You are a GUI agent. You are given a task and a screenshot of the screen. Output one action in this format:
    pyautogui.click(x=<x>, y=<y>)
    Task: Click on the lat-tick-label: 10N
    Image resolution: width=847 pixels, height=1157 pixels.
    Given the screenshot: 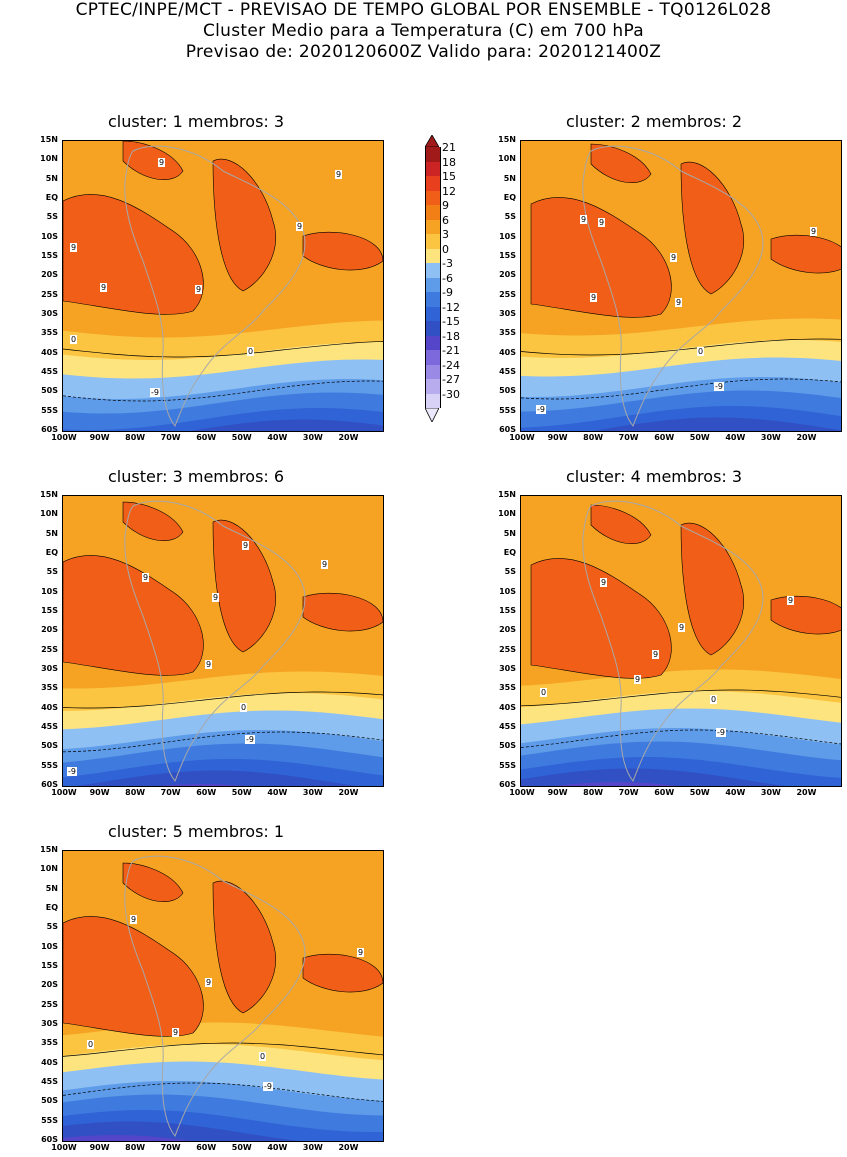 What is the action you would take?
    pyautogui.click(x=507, y=514)
    